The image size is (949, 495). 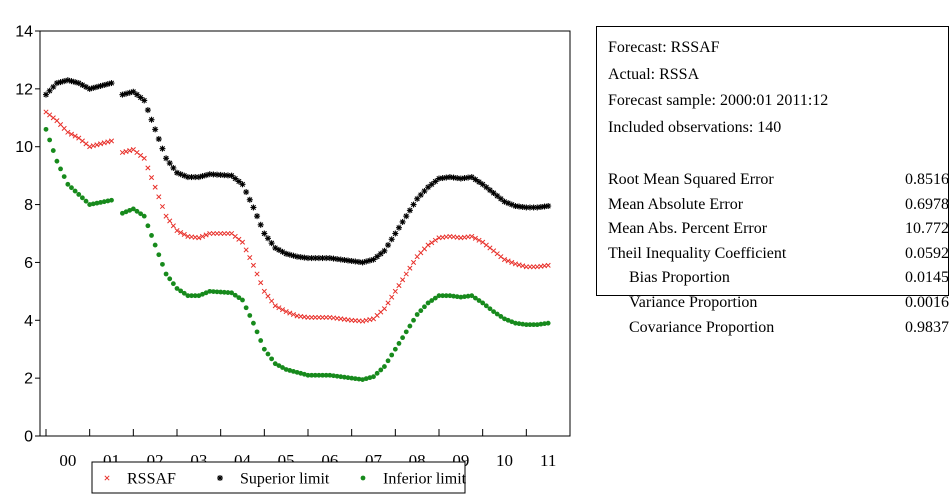 I want to click on stat-row: Covariance Proportion 0.983795, so click(x=778, y=328).